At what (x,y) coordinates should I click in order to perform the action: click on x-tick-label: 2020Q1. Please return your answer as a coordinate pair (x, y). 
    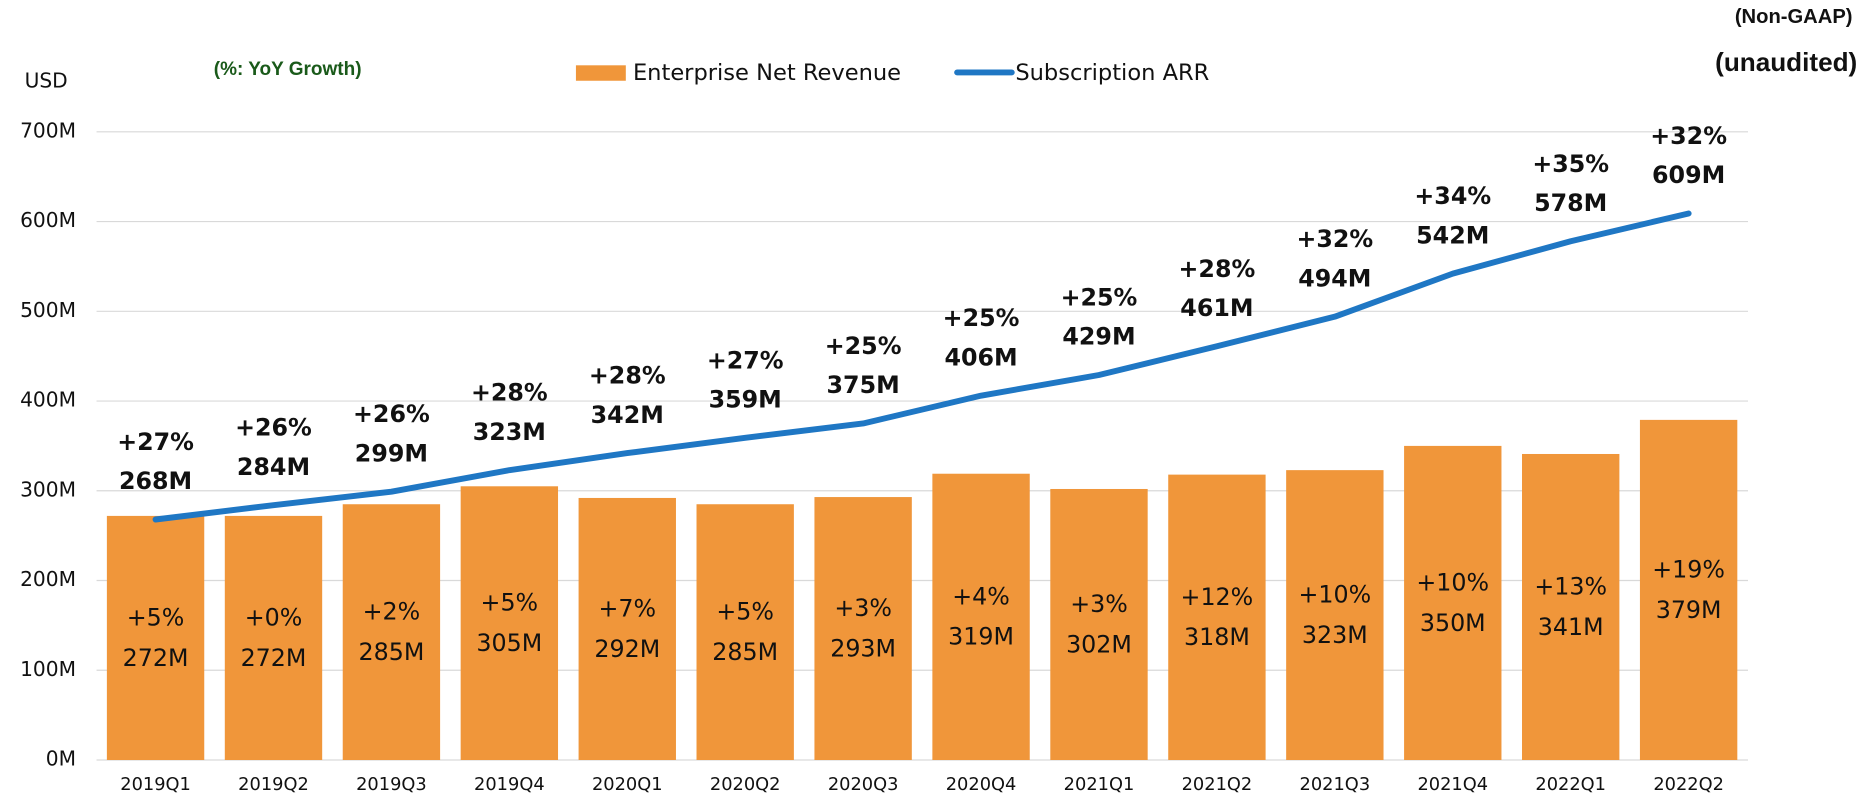
    Looking at the image, I should click on (627, 784).